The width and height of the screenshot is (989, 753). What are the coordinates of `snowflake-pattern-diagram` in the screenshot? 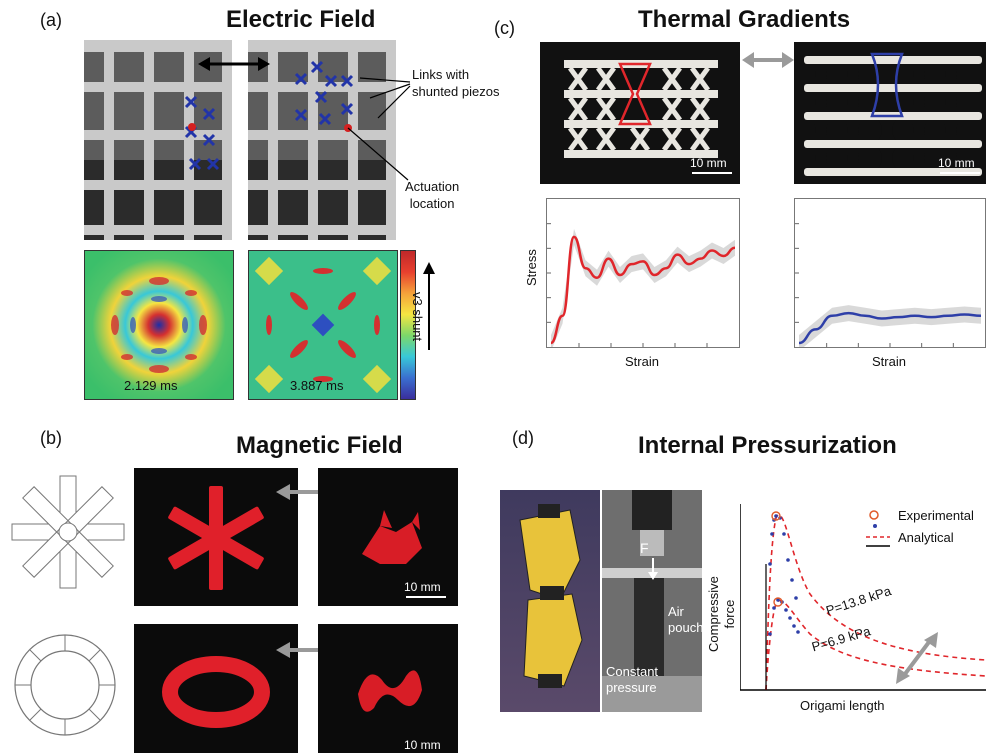 It's located at (68, 532).